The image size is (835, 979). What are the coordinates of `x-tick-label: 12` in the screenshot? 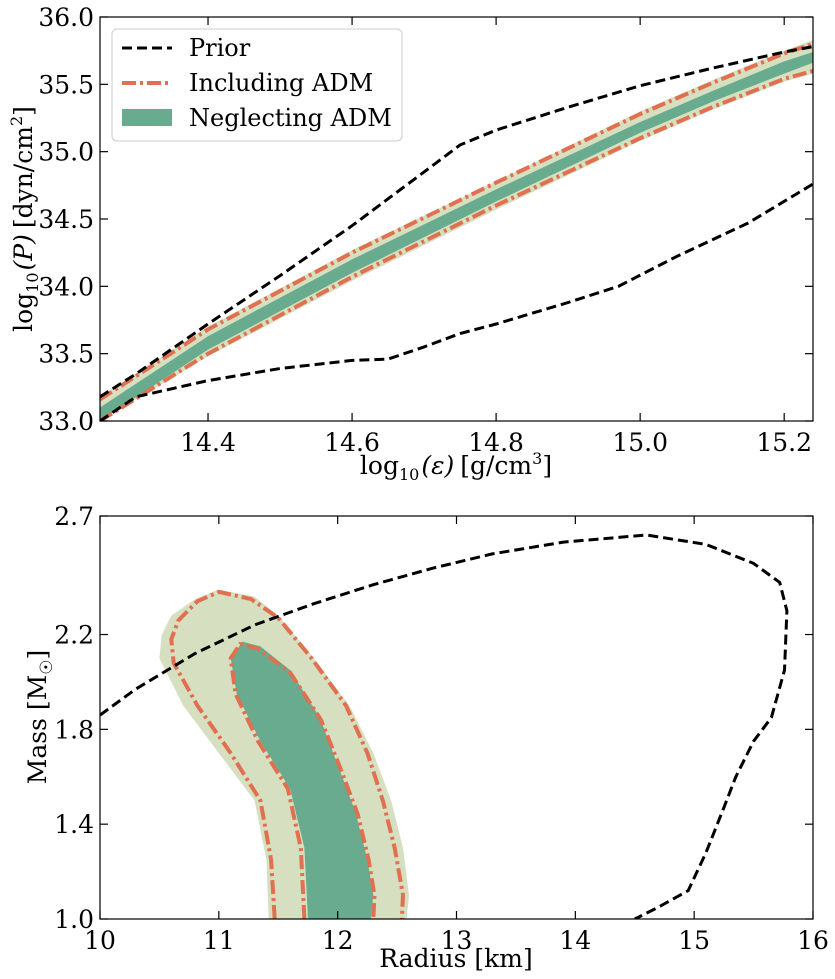 It's located at (338, 940).